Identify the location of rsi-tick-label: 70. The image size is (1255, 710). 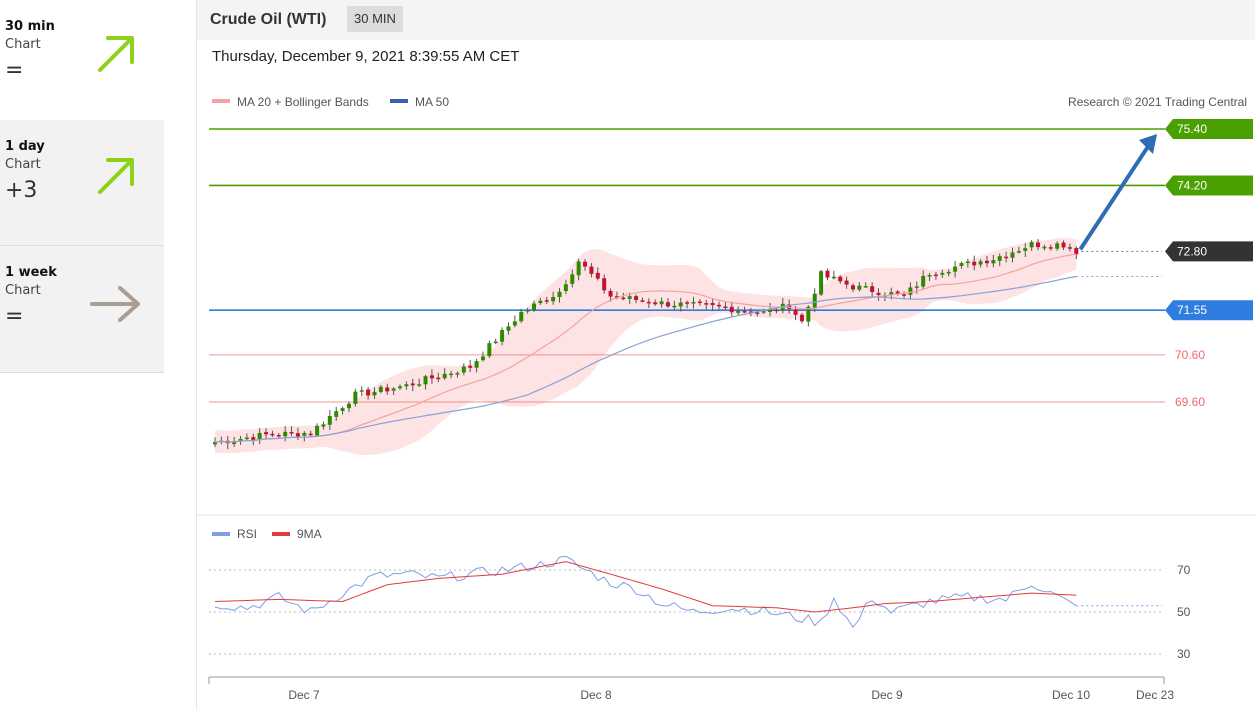
(1184, 570).